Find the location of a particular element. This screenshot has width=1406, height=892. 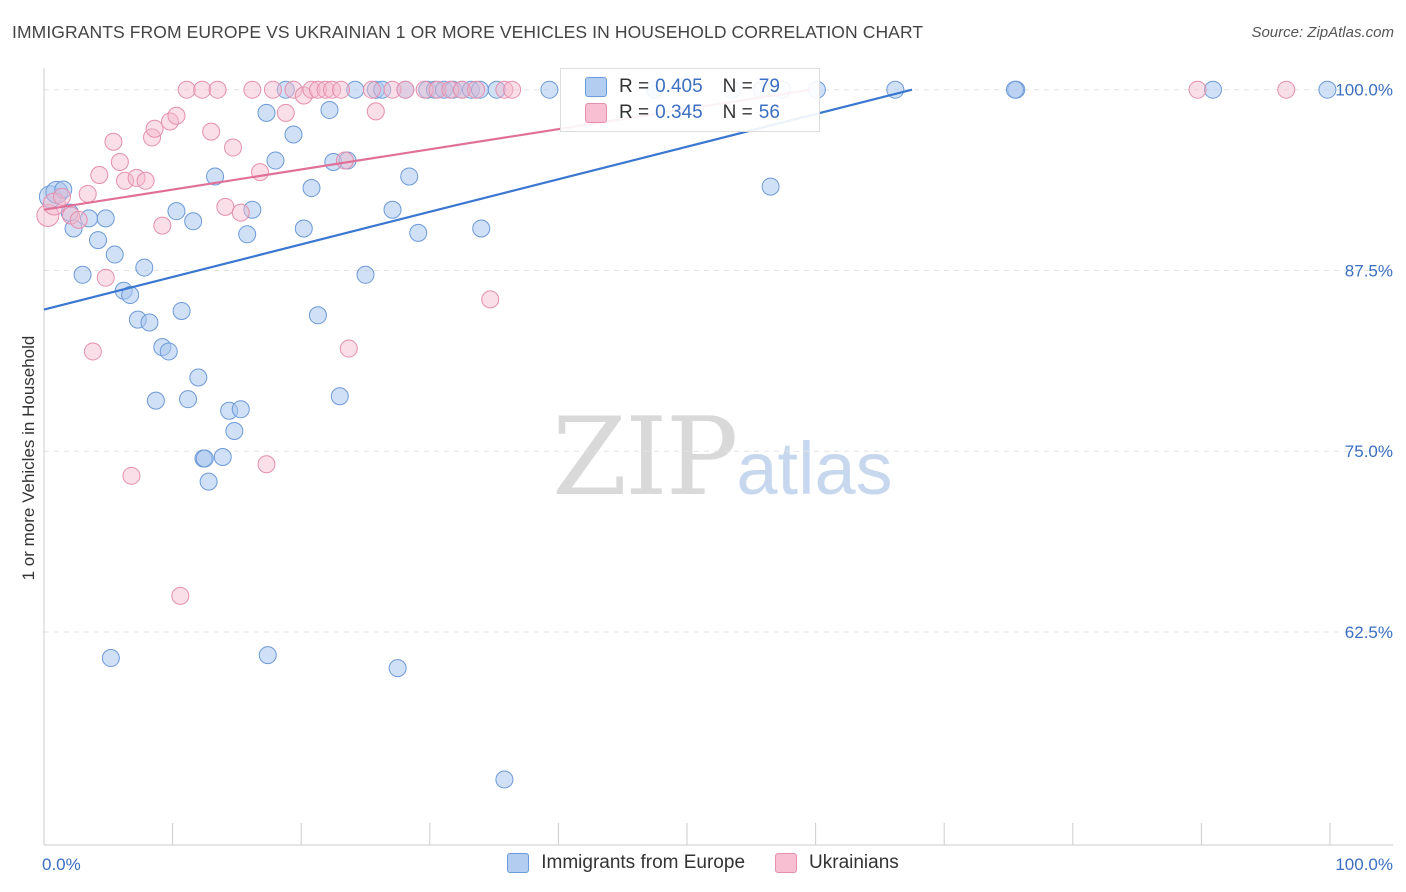

legend-name-ukrainians: Ukrainians is located at coordinates (854, 862).